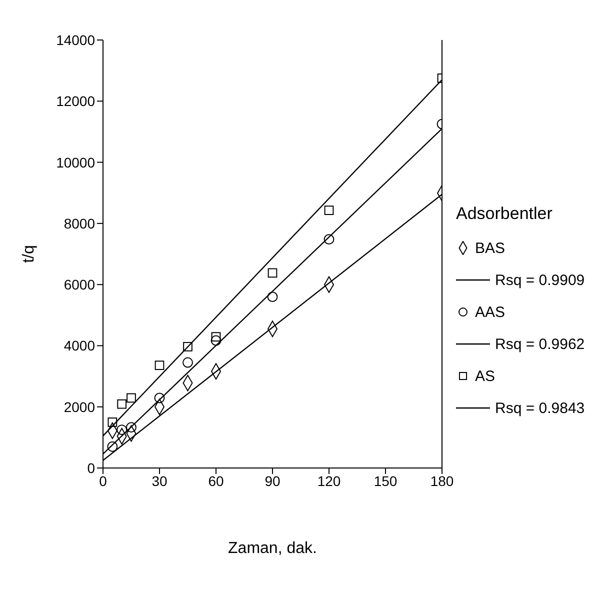  I want to click on x-tick-label: 180, so click(442, 480).